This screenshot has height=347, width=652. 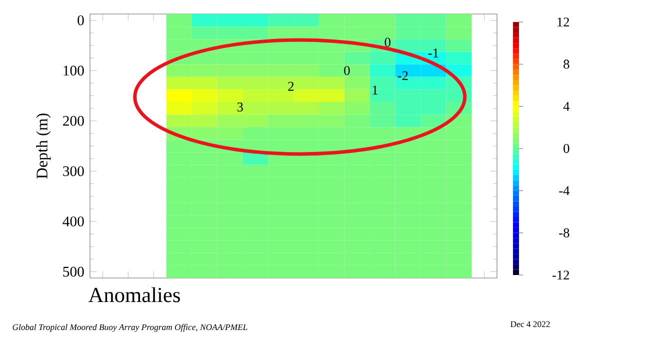 I want to click on y-tick-label: 100, so click(x=74, y=71).